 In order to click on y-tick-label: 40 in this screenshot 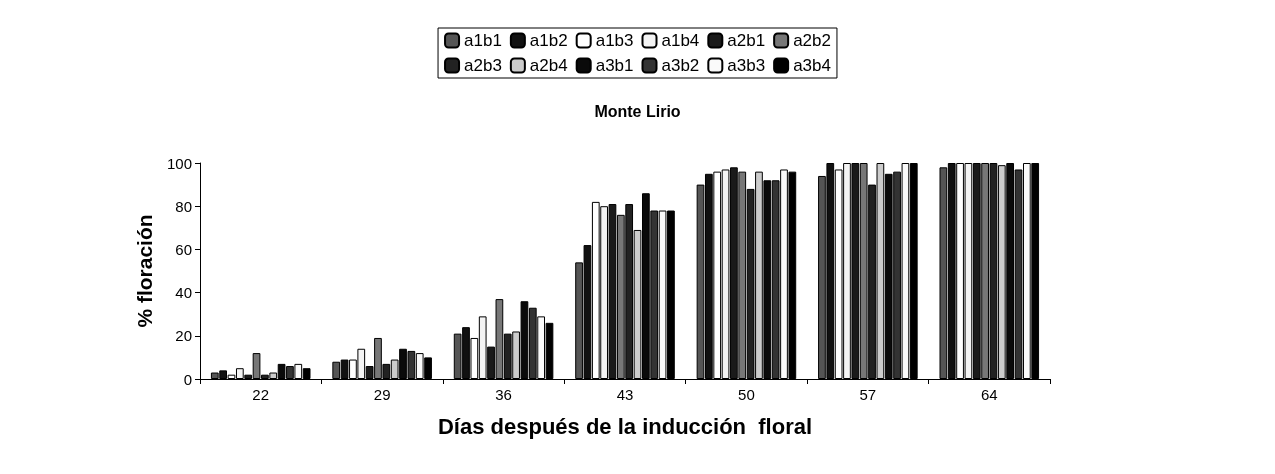, I will do `click(183, 293)`.